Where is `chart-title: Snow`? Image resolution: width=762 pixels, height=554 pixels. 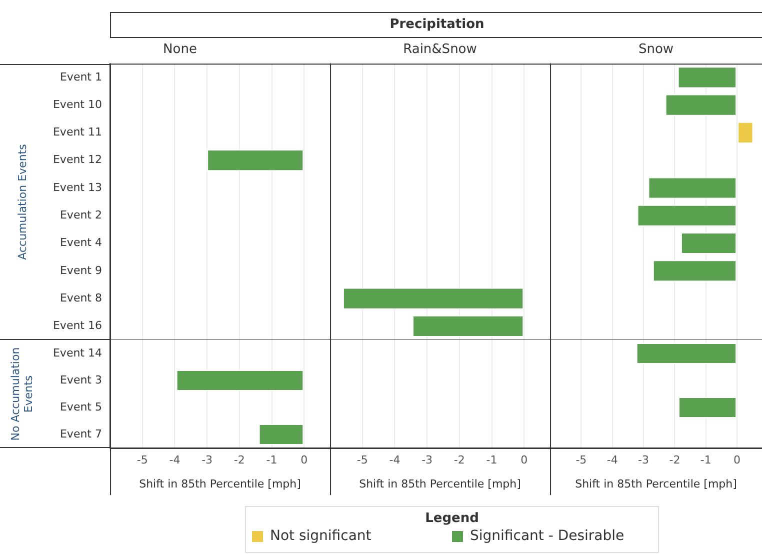
chart-title: Snow is located at coordinates (656, 50).